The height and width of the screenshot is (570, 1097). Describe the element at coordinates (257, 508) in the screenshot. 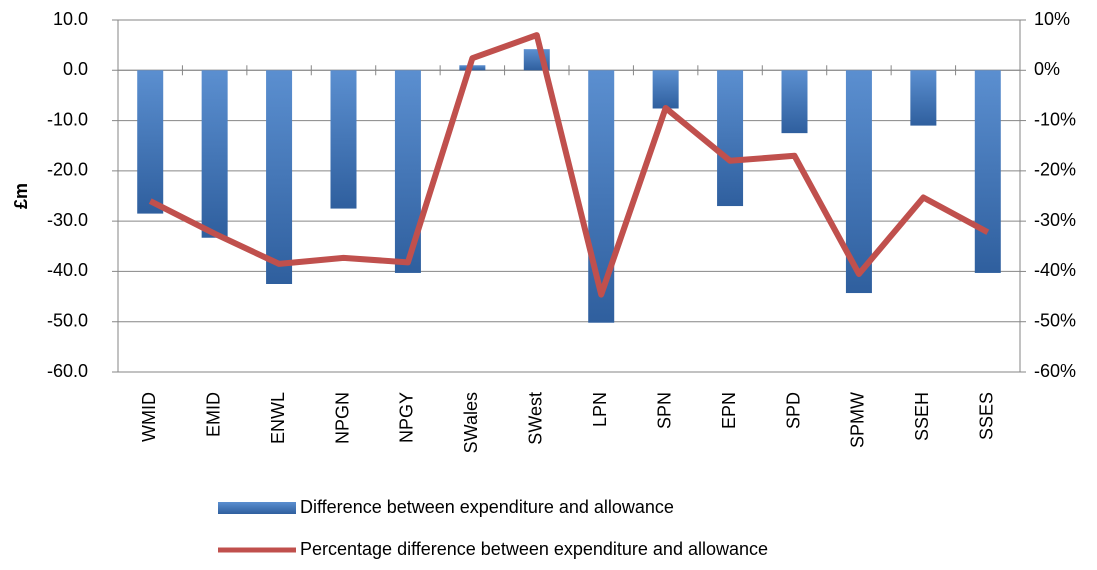

I see `legend-swatch` at that location.